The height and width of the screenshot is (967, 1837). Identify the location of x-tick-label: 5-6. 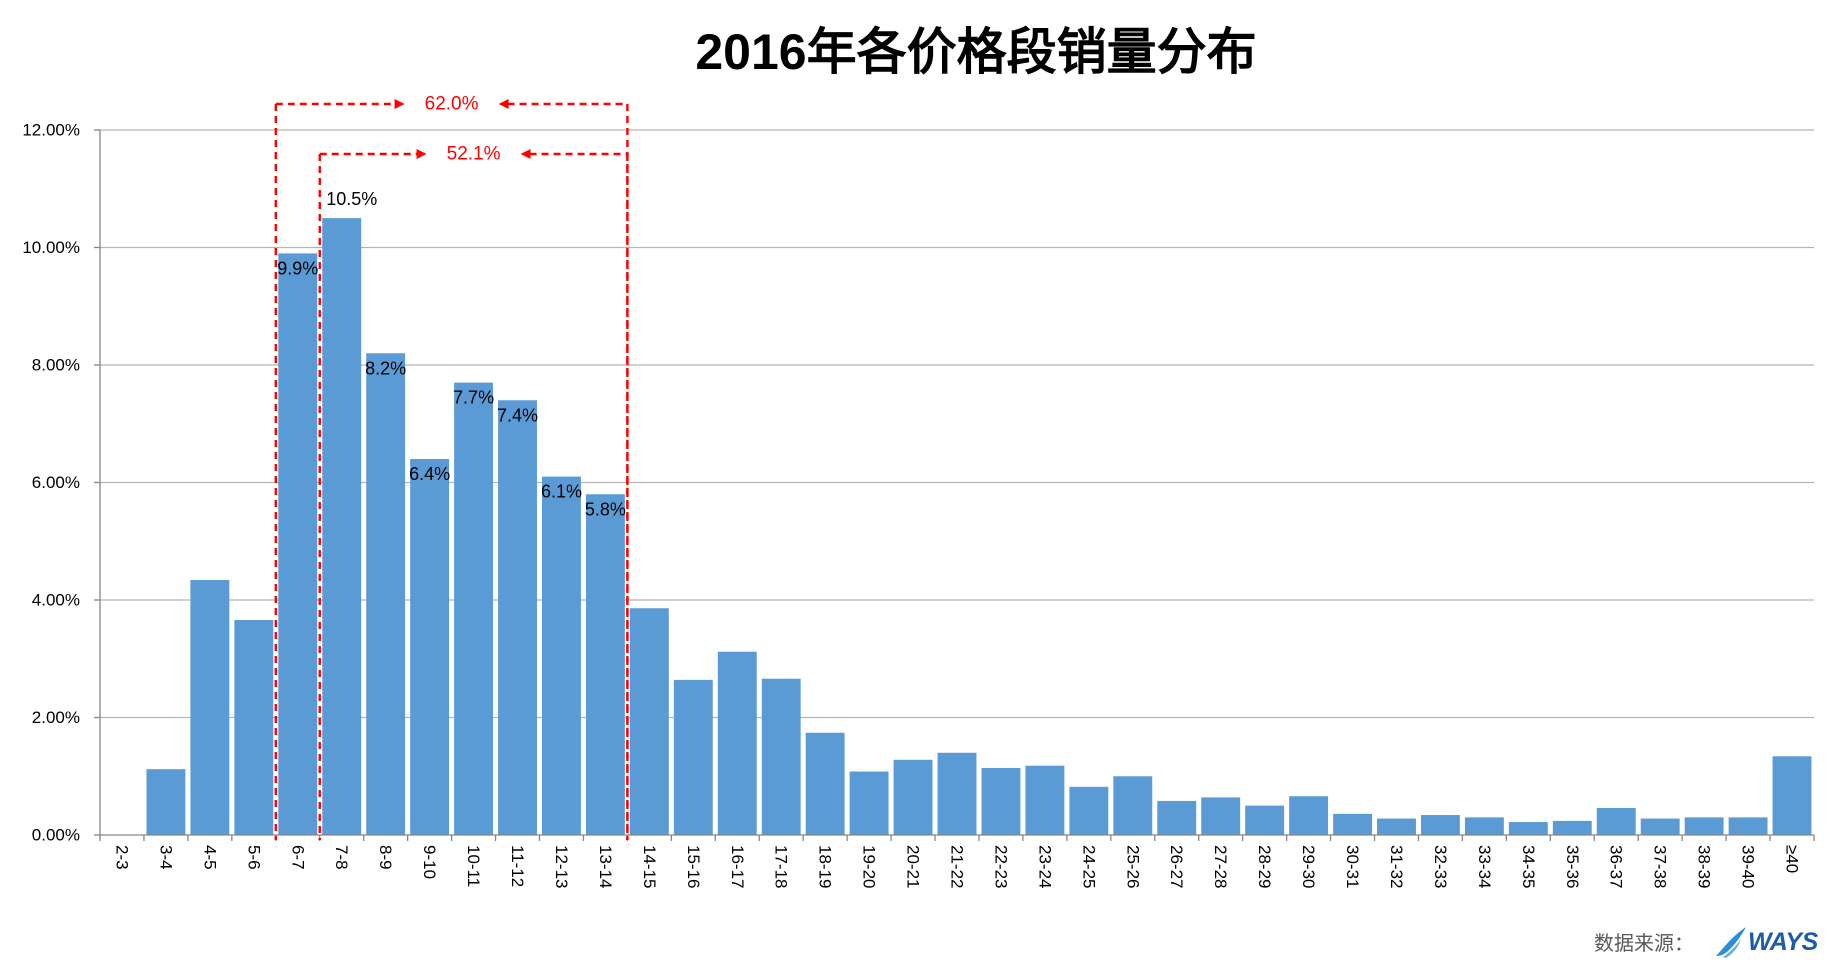
(253, 857).